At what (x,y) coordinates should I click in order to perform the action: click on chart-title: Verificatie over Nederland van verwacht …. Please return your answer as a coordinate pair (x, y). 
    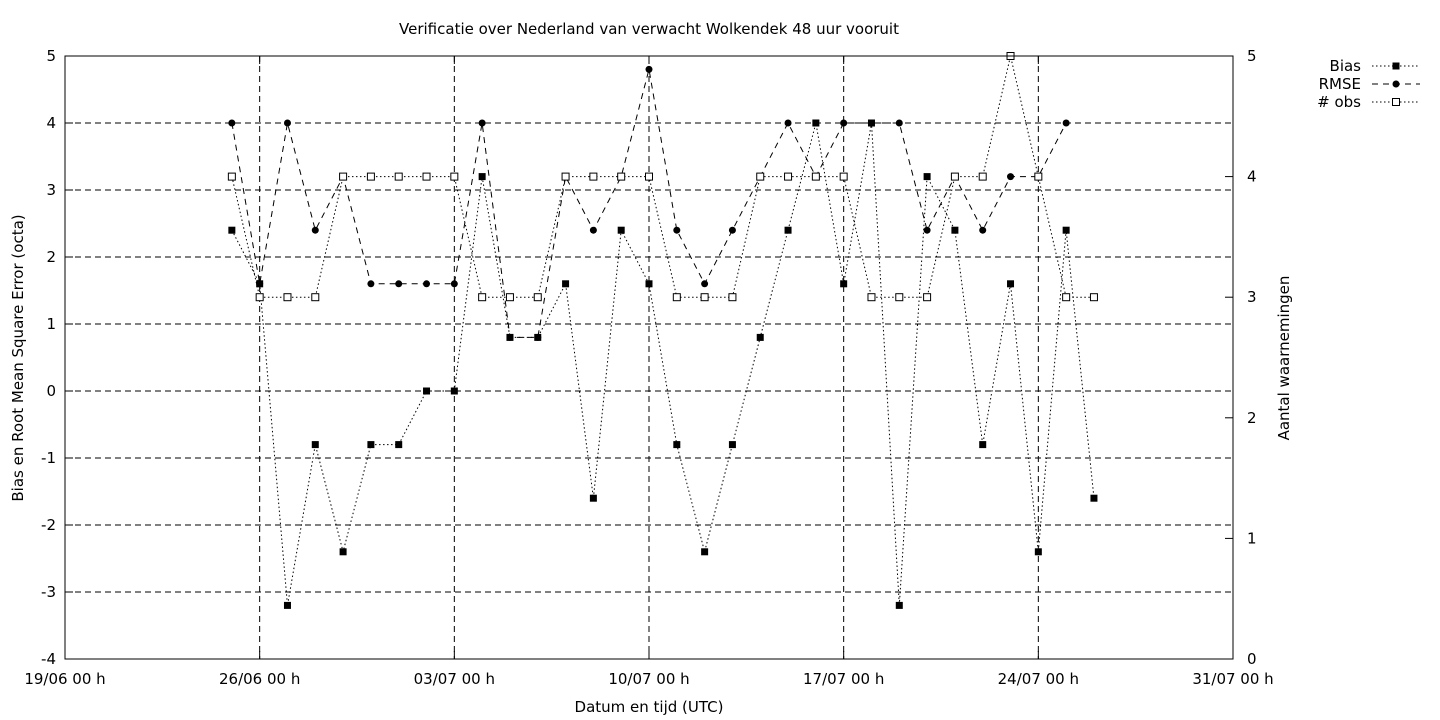
    Looking at the image, I should click on (649, 29).